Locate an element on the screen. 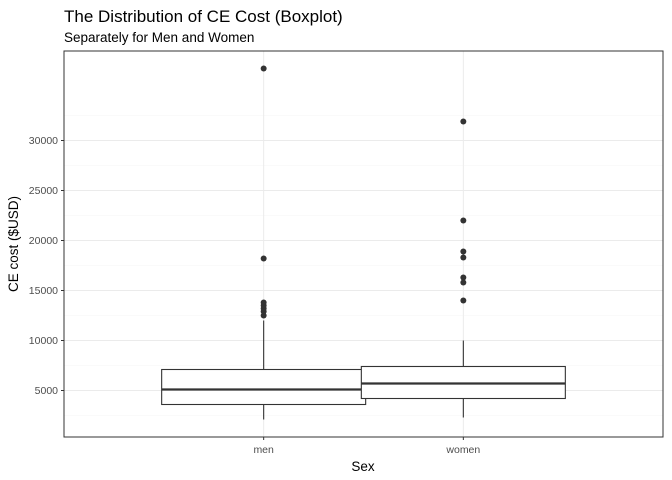 The height and width of the screenshot is (480, 672). chart-subtitle: Separately for Men and Women is located at coordinates (159, 37).